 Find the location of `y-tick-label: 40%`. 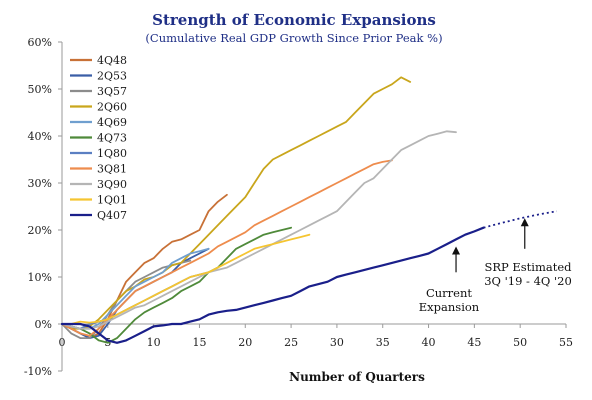

y-tick-label: 40% is located at coordinates (40, 136).